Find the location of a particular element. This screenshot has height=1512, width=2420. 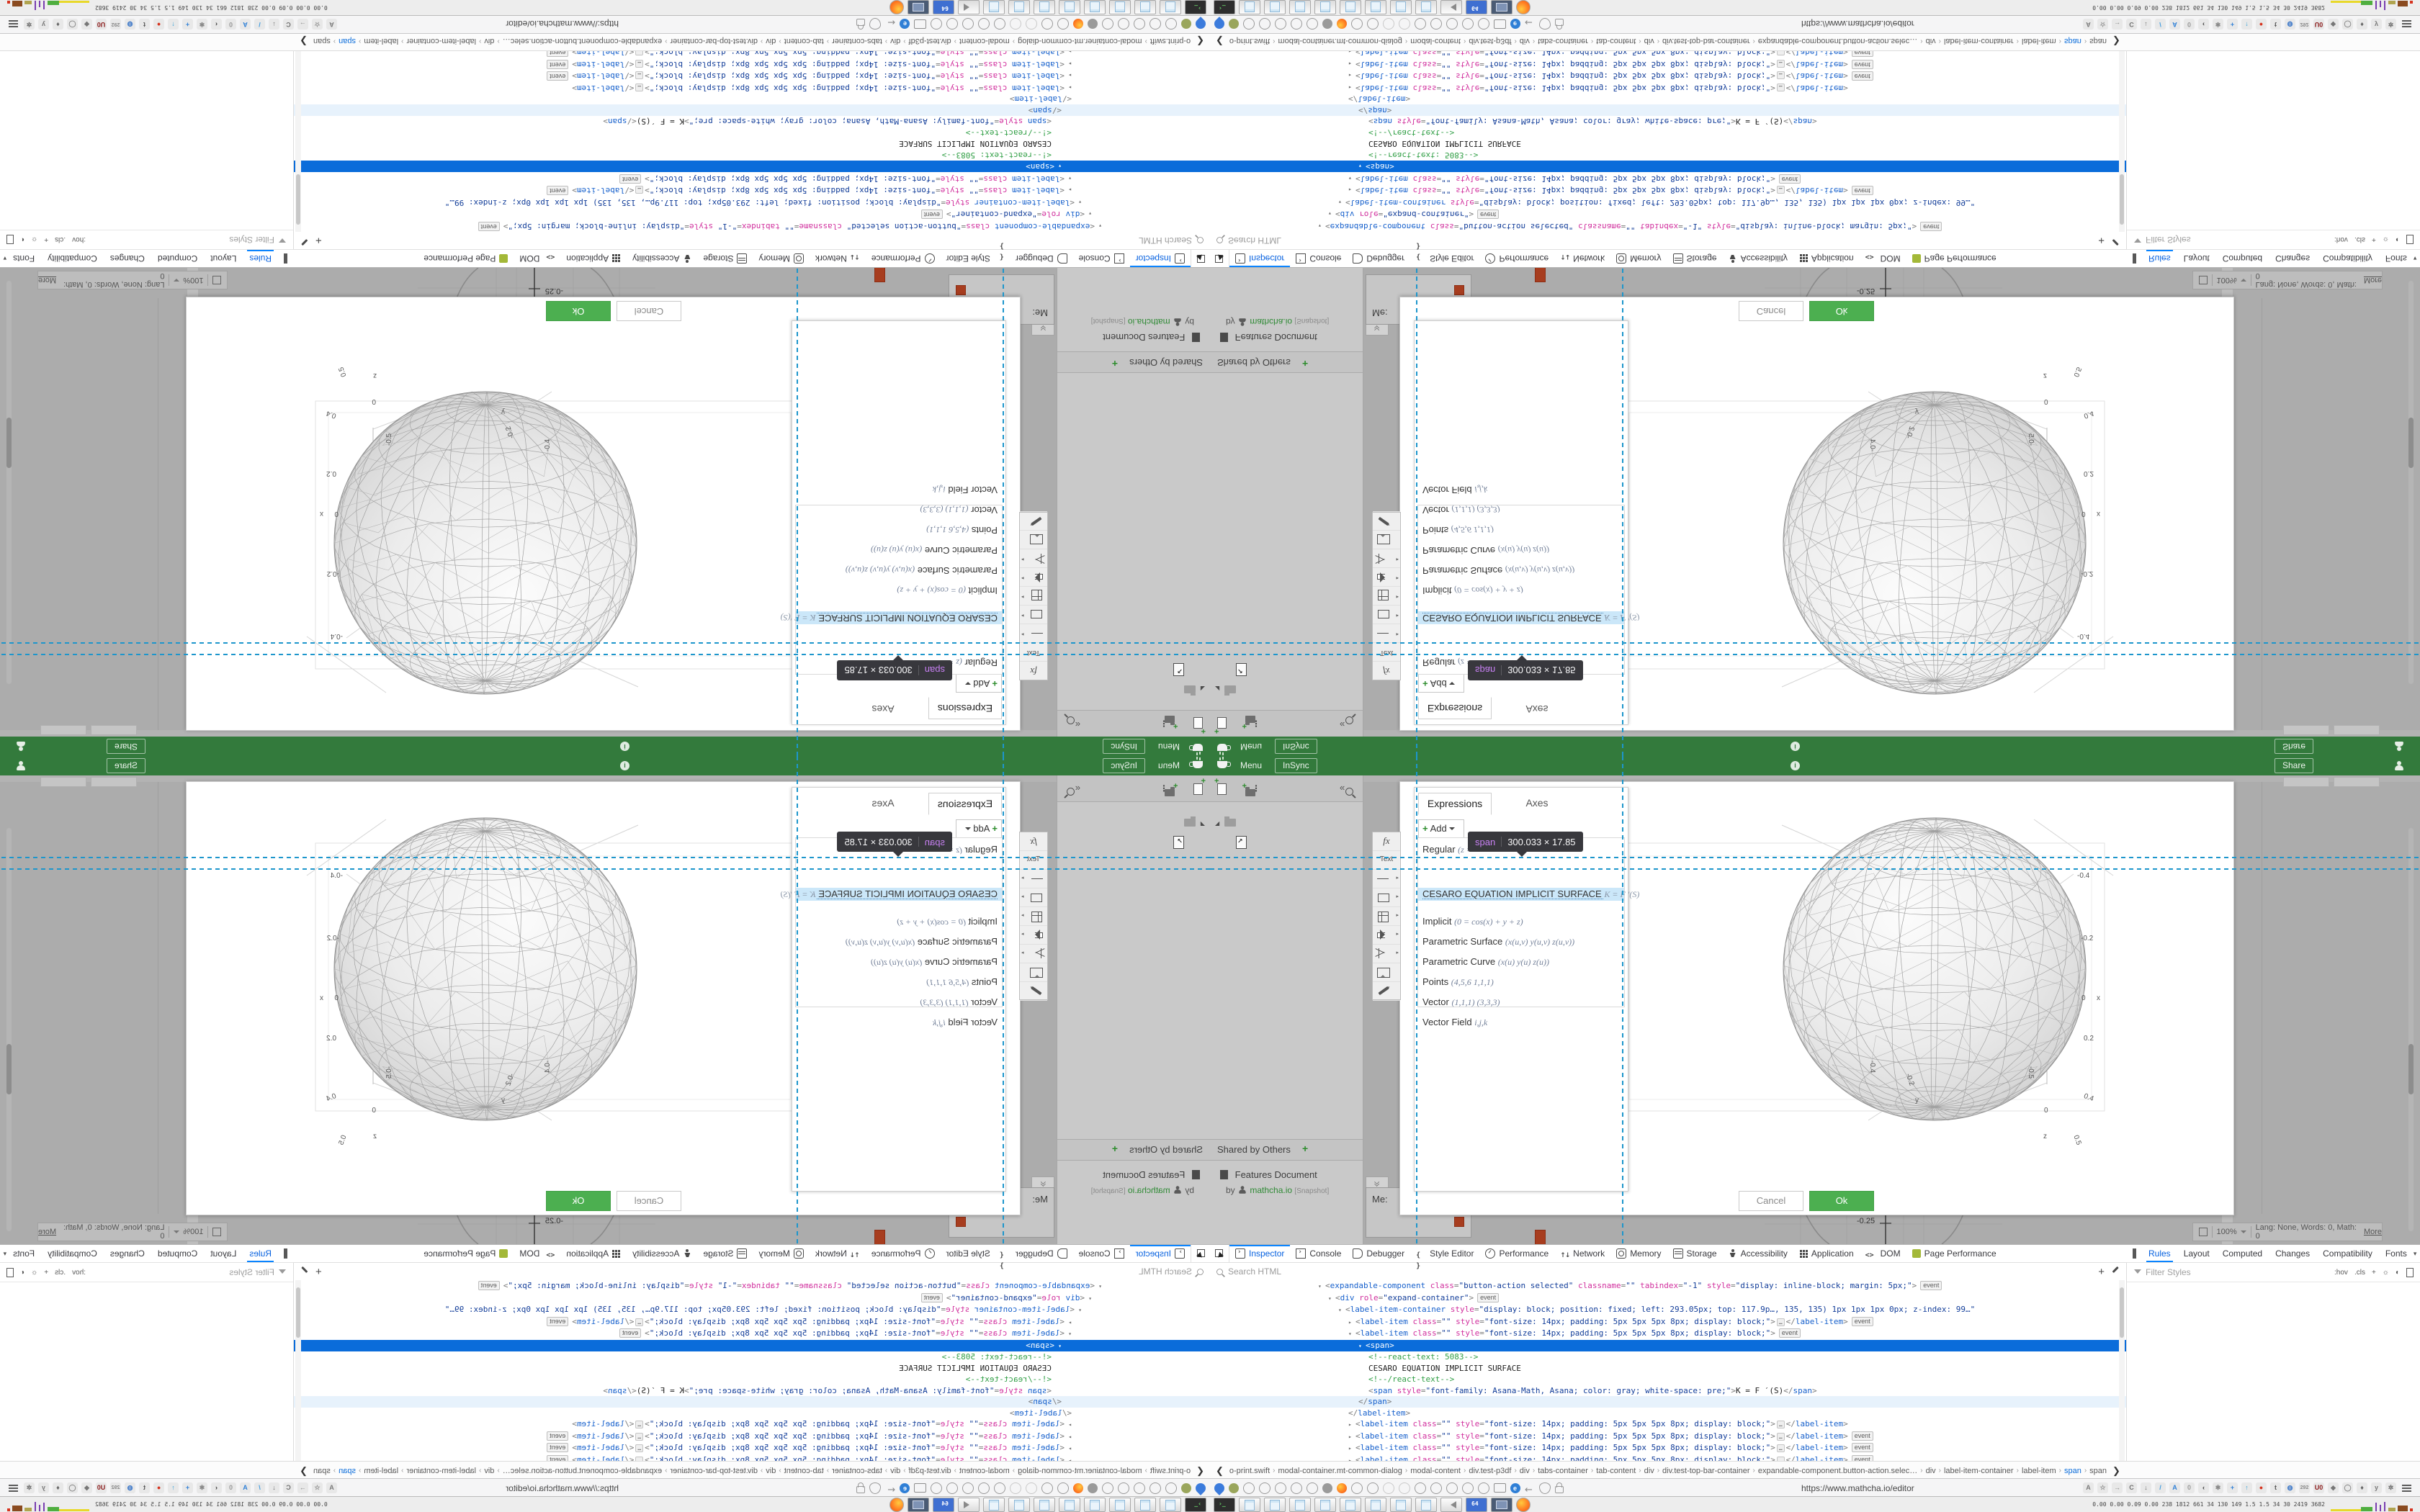

plot-3d-canvas is located at coordinates (1817, 980).